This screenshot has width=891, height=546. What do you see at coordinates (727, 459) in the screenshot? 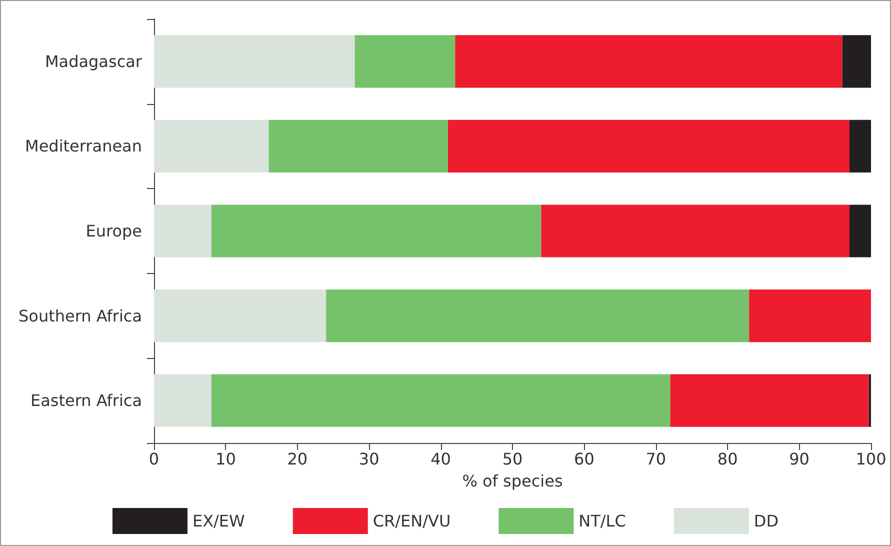
I see `x-tick-label: 80` at bounding box center [727, 459].